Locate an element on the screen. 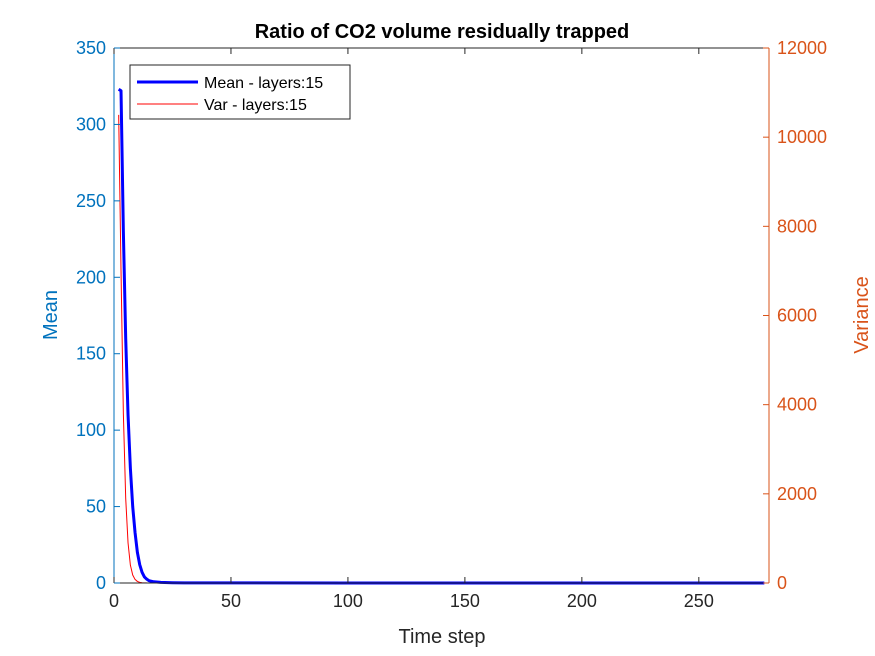 The width and height of the screenshot is (875, 656). y-left-tick-label: 100 is located at coordinates (91, 430).